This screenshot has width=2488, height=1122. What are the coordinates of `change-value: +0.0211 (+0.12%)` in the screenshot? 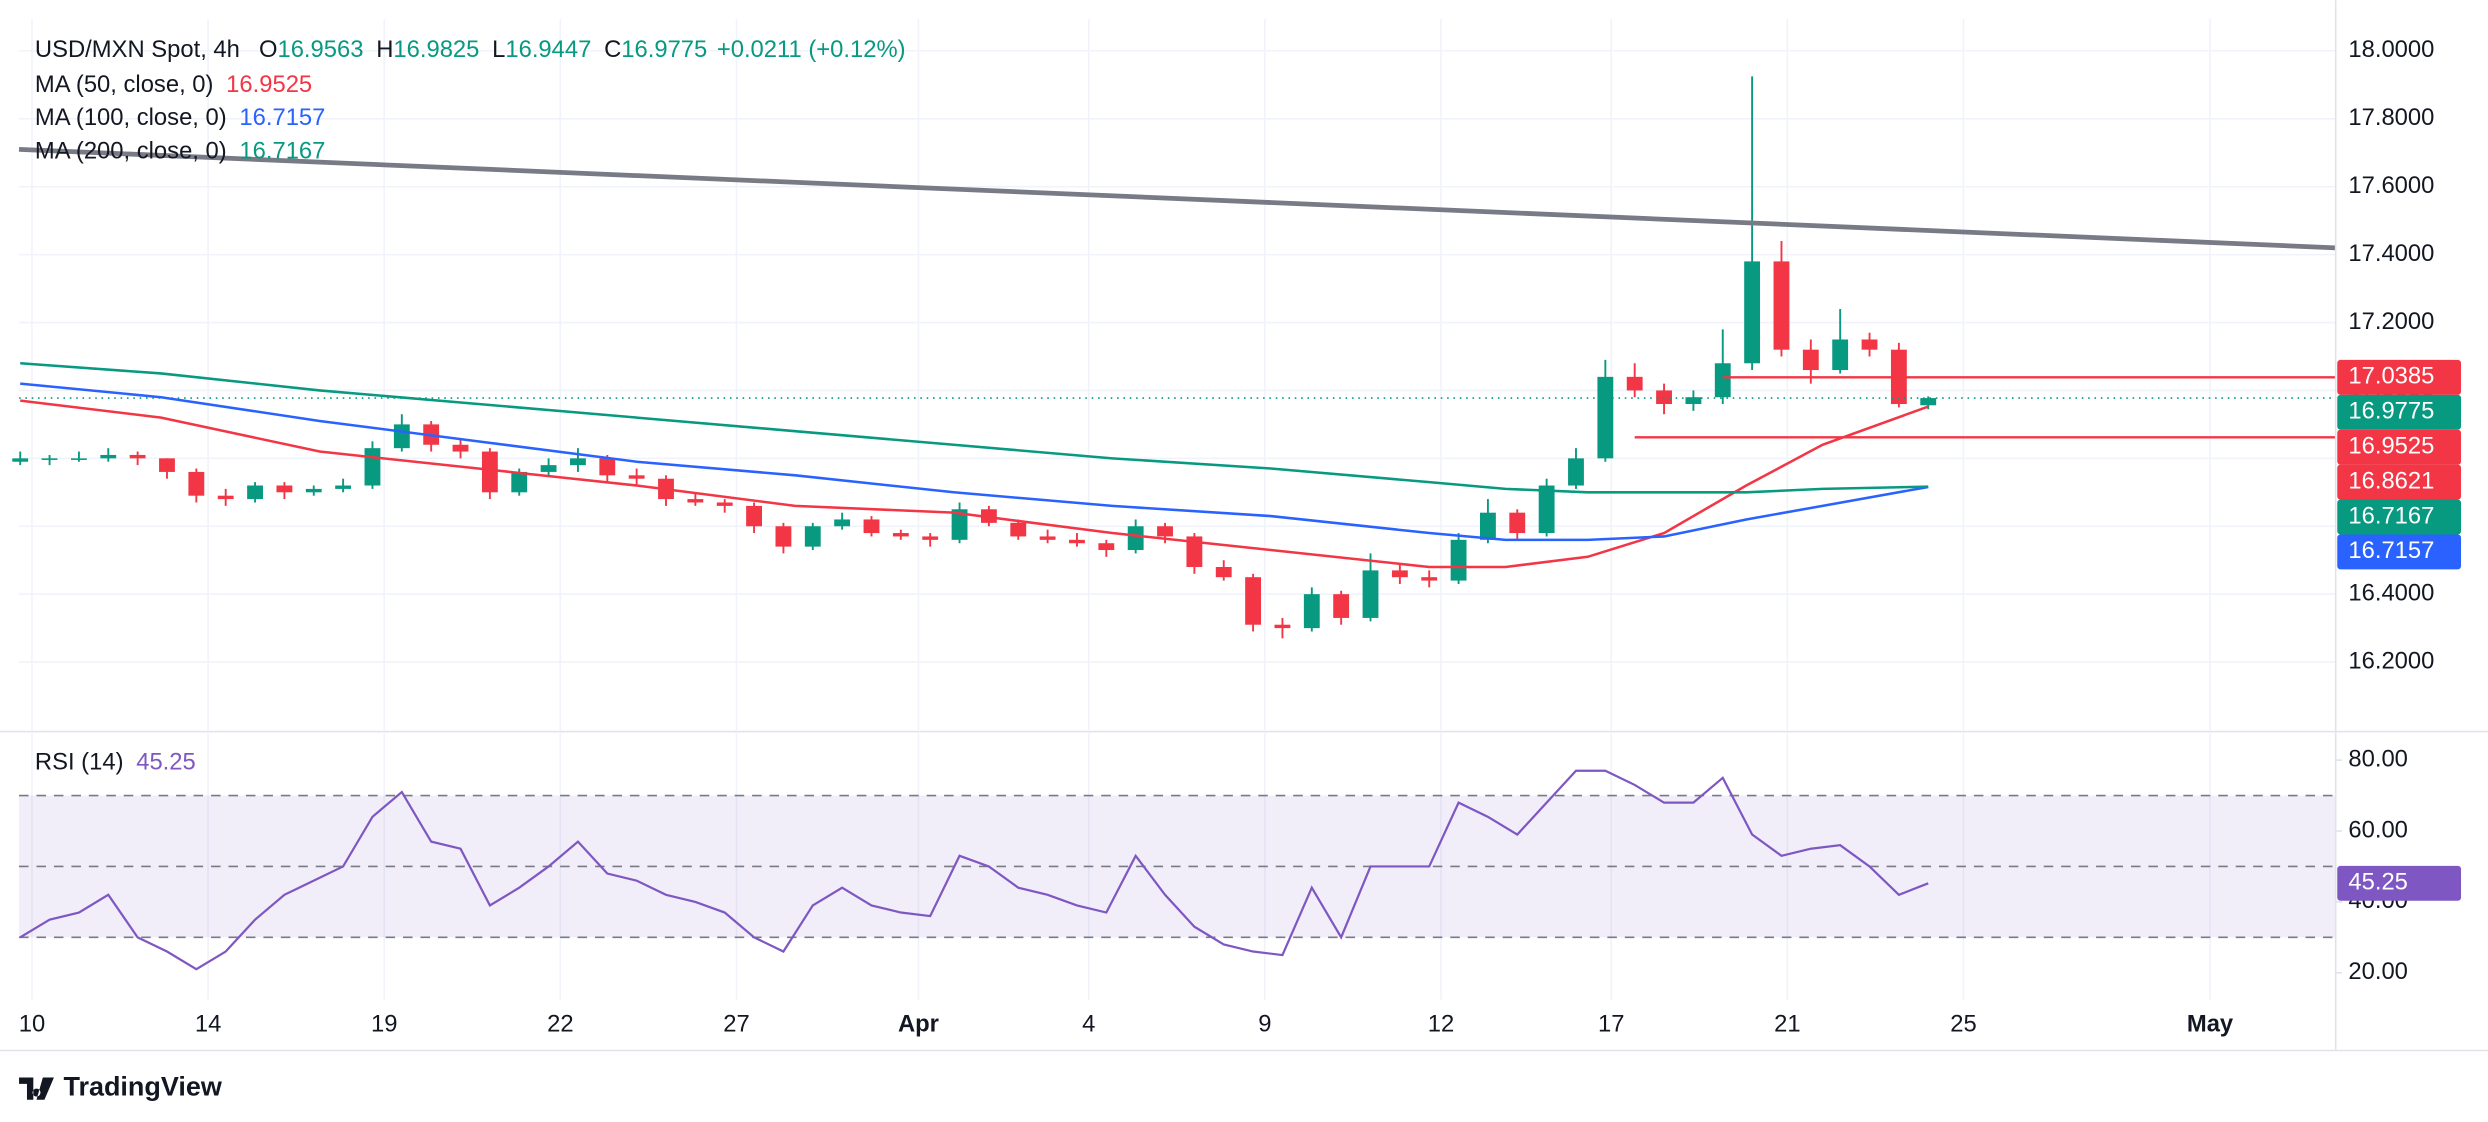 It's located at (811, 49).